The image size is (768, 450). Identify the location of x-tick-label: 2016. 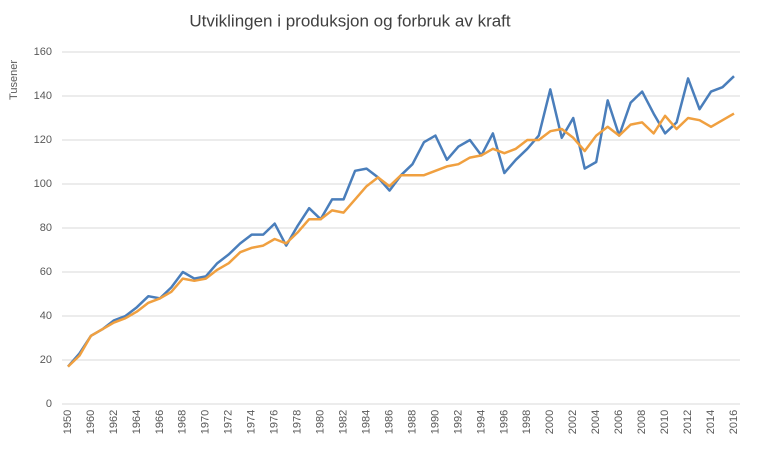
(734, 422).